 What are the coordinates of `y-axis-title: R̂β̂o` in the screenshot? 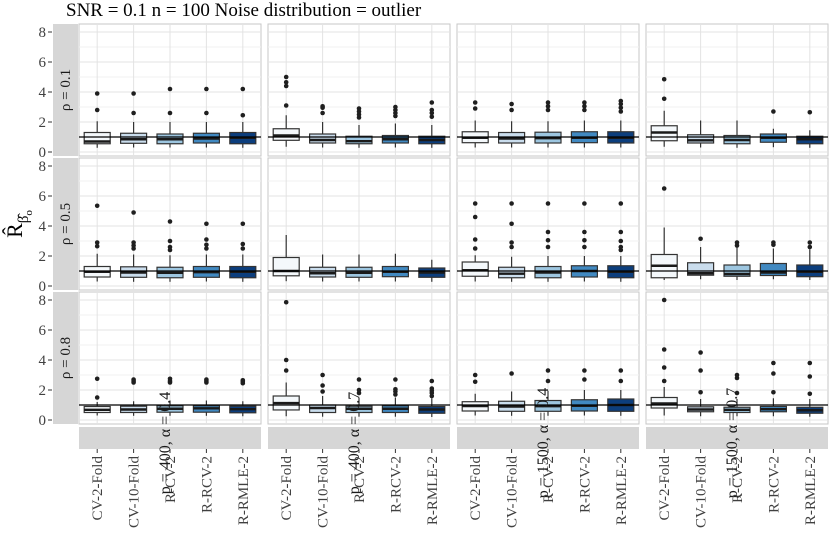 It's located at (18, 224).